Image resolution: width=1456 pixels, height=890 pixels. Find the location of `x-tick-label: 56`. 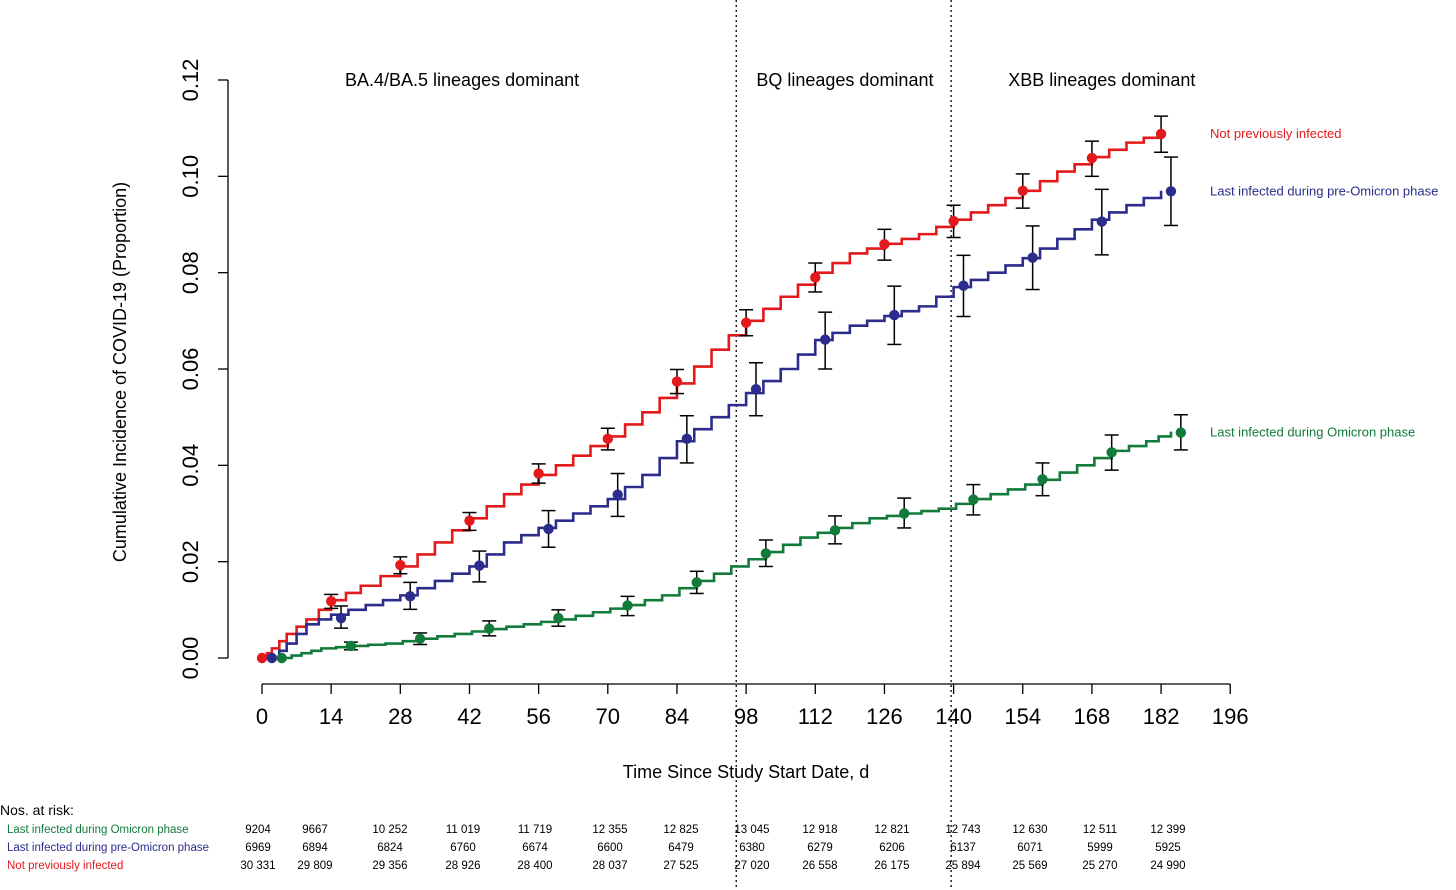

x-tick-label: 56 is located at coordinates (538, 716).